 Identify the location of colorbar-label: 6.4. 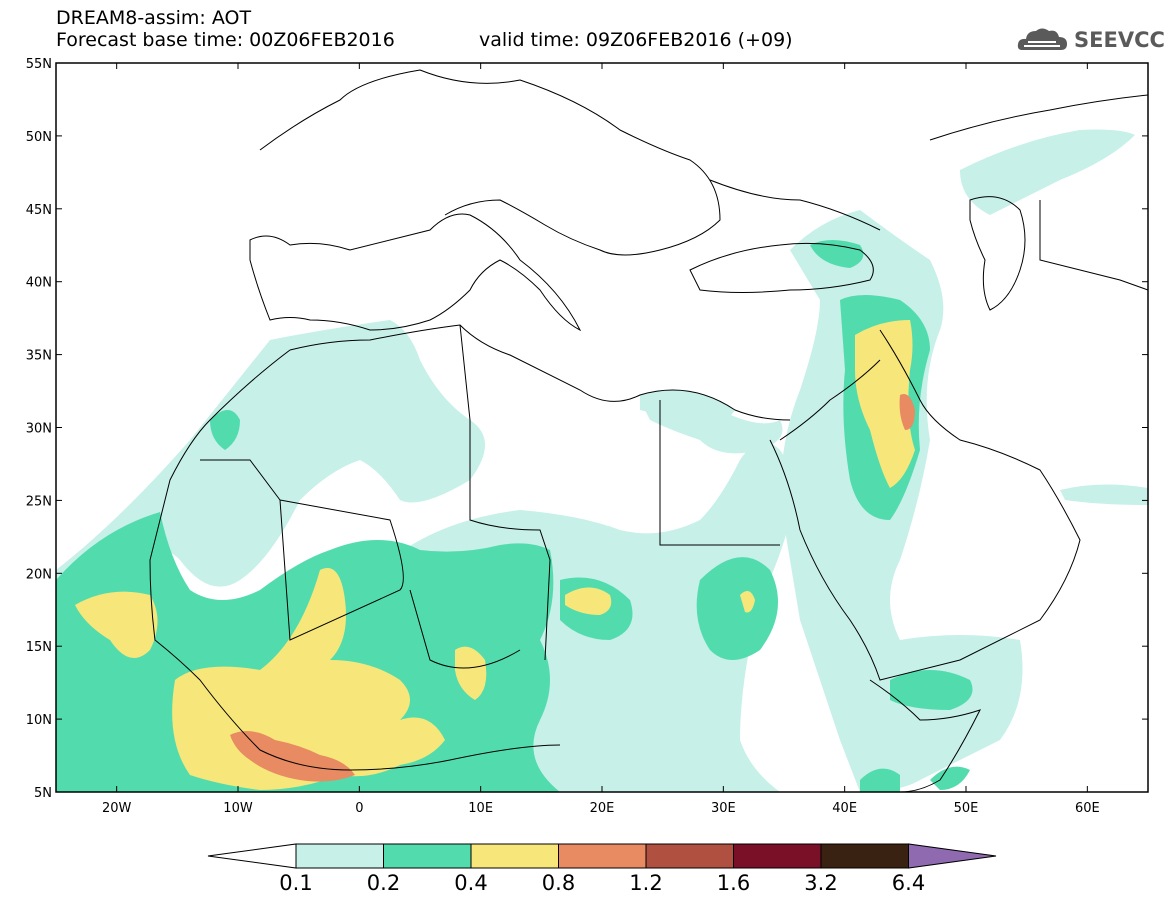
(908, 883).